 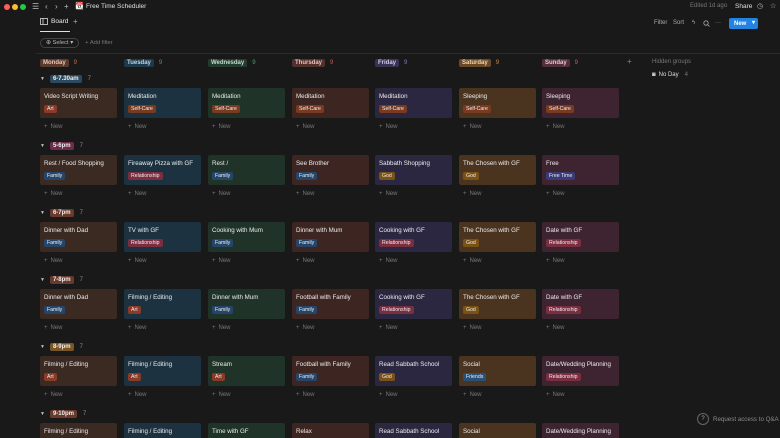 I want to click on close-window-button, so click(x=7, y=7).